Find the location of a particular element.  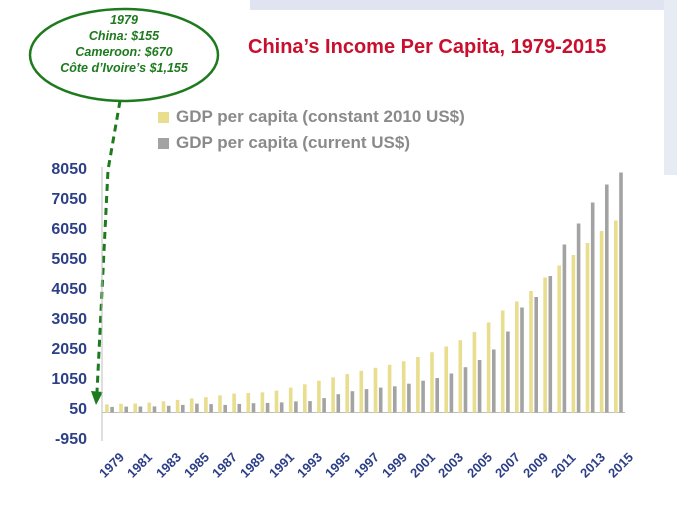

bar-constant-1993 is located at coordinates (305, 398).